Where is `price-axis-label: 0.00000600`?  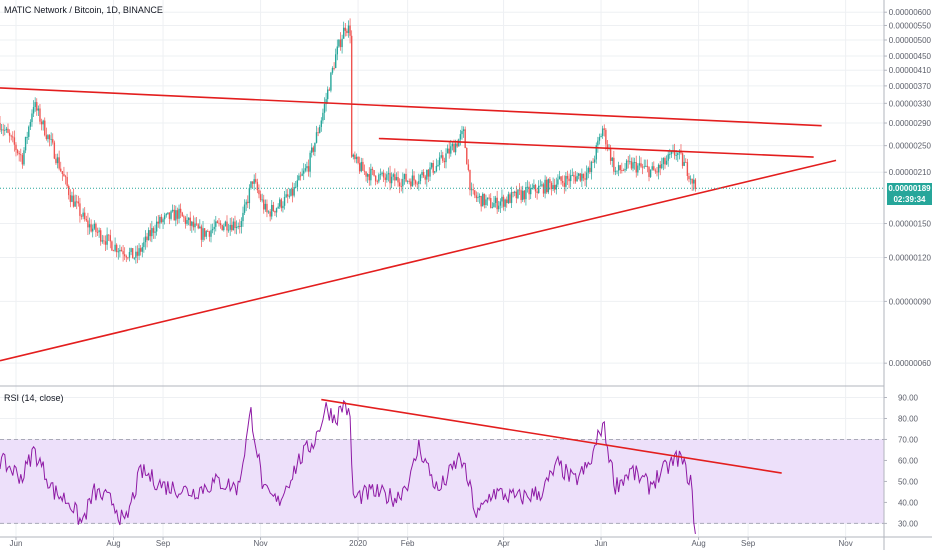 price-axis-label: 0.00000600 is located at coordinates (910, 12).